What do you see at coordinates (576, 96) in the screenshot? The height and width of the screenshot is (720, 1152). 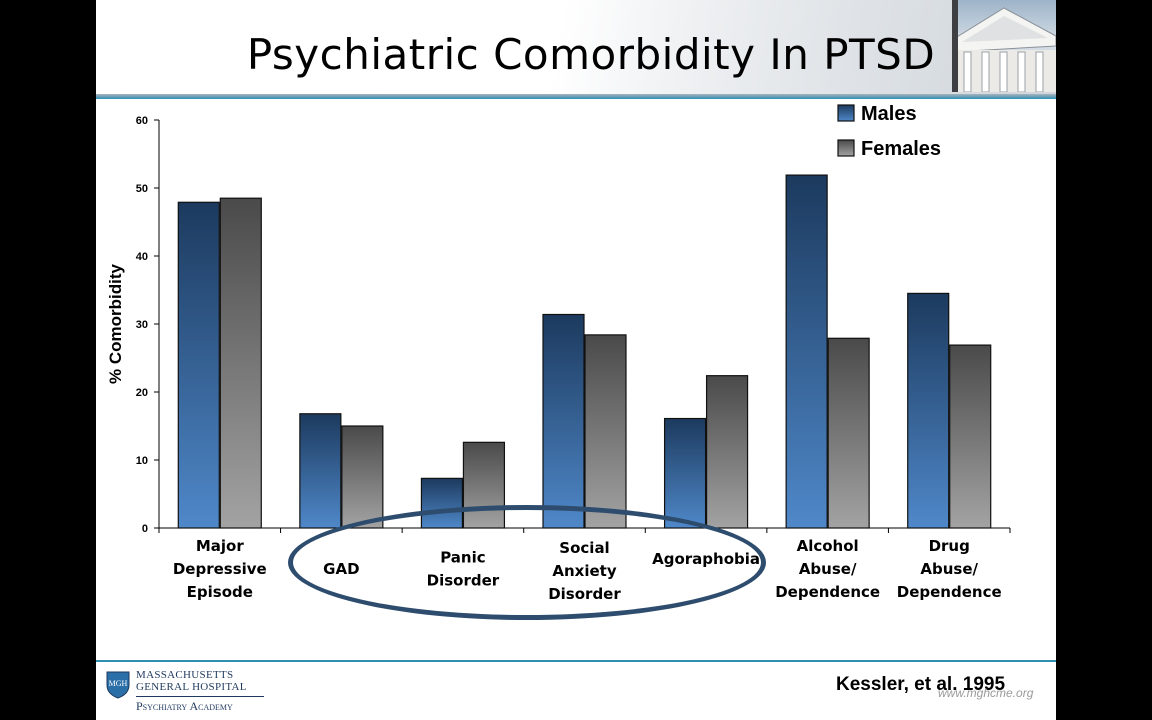 I see `header-rule` at bounding box center [576, 96].